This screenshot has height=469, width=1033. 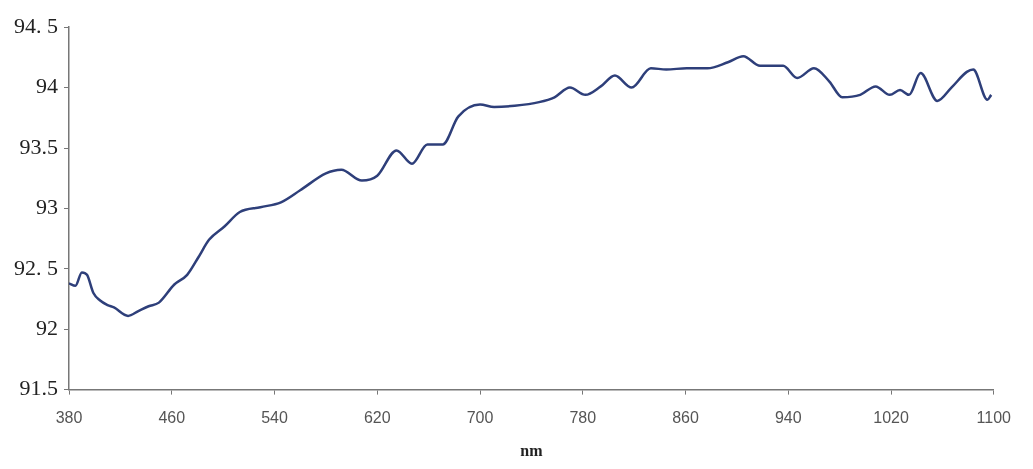 I want to click on x-tick-label: 1020, so click(x=891, y=417).